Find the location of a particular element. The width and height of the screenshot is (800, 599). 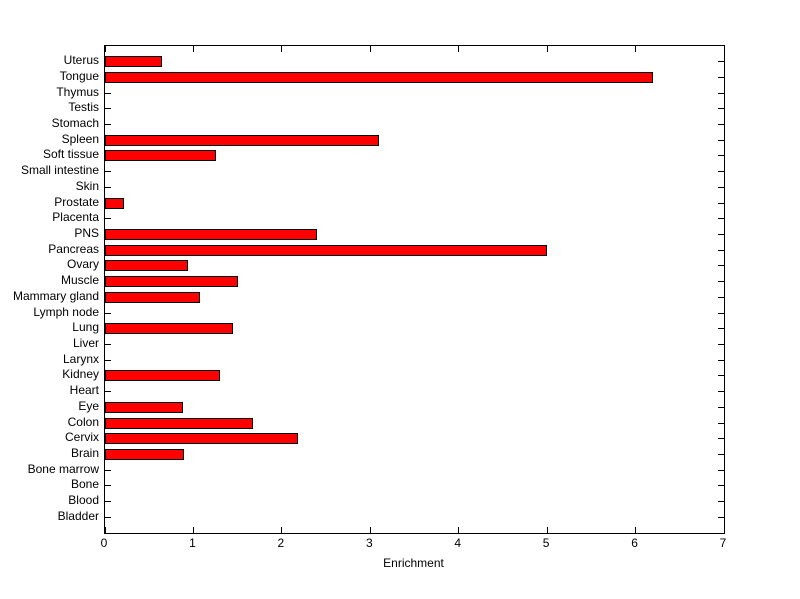

x-tick-label: 2 is located at coordinates (281, 543).